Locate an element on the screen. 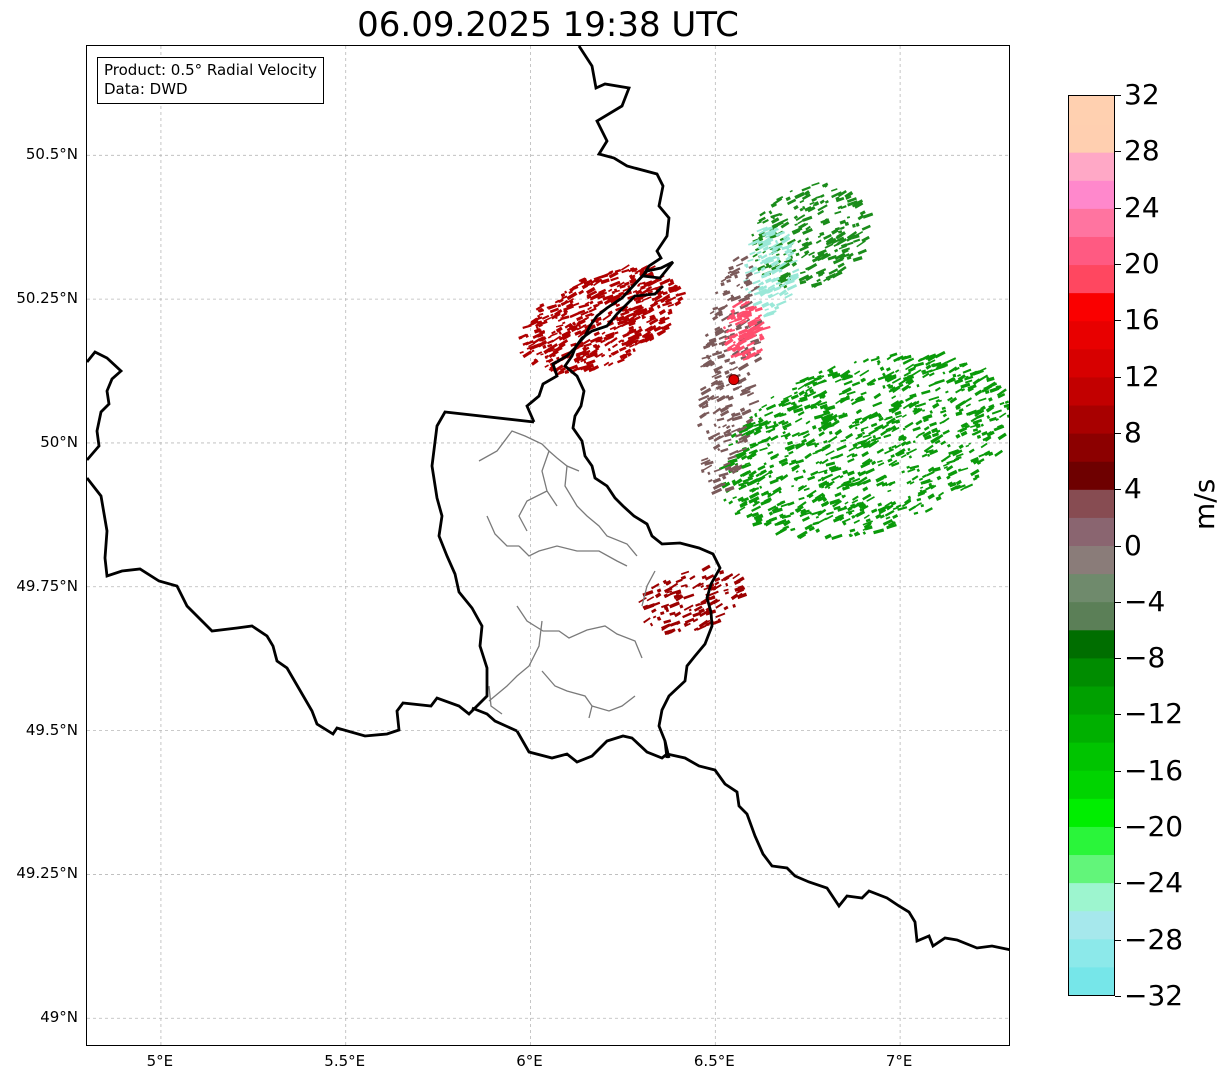 The height and width of the screenshot is (1081, 1225). lat-tick-label: 49°N is located at coordinates (59, 1017).